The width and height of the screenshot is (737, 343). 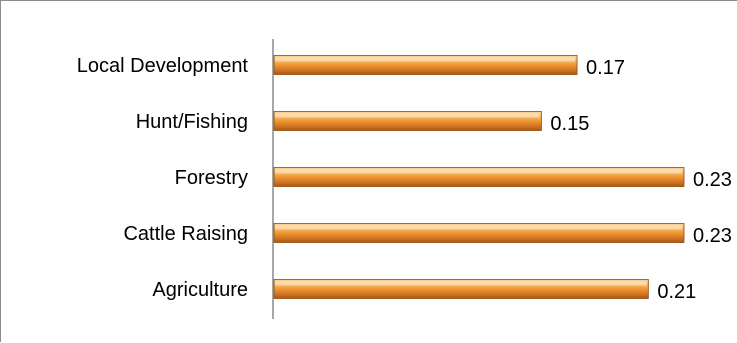 What do you see at coordinates (200, 290) in the screenshot?
I see `category-label: Agriculture` at bounding box center [200, 290].